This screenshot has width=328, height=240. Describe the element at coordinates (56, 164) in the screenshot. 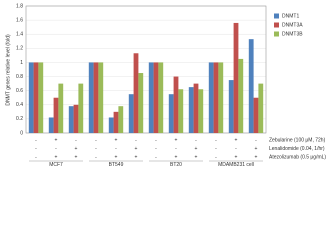

I see `cell-line-label: MCF7` at that location.